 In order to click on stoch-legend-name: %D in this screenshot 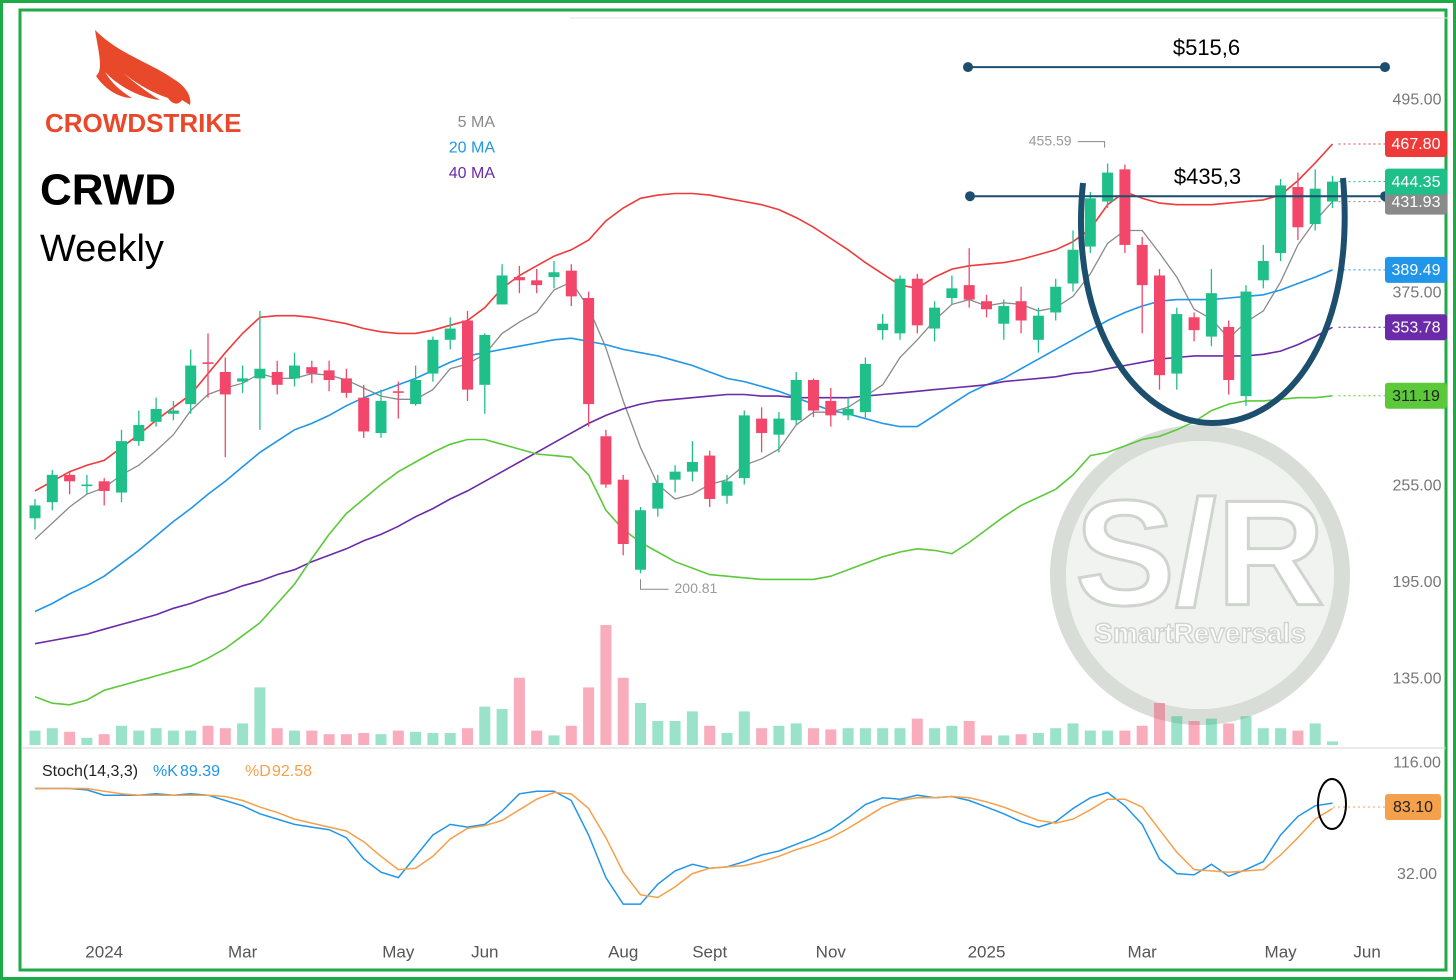, I will do `click(258, 771)`.